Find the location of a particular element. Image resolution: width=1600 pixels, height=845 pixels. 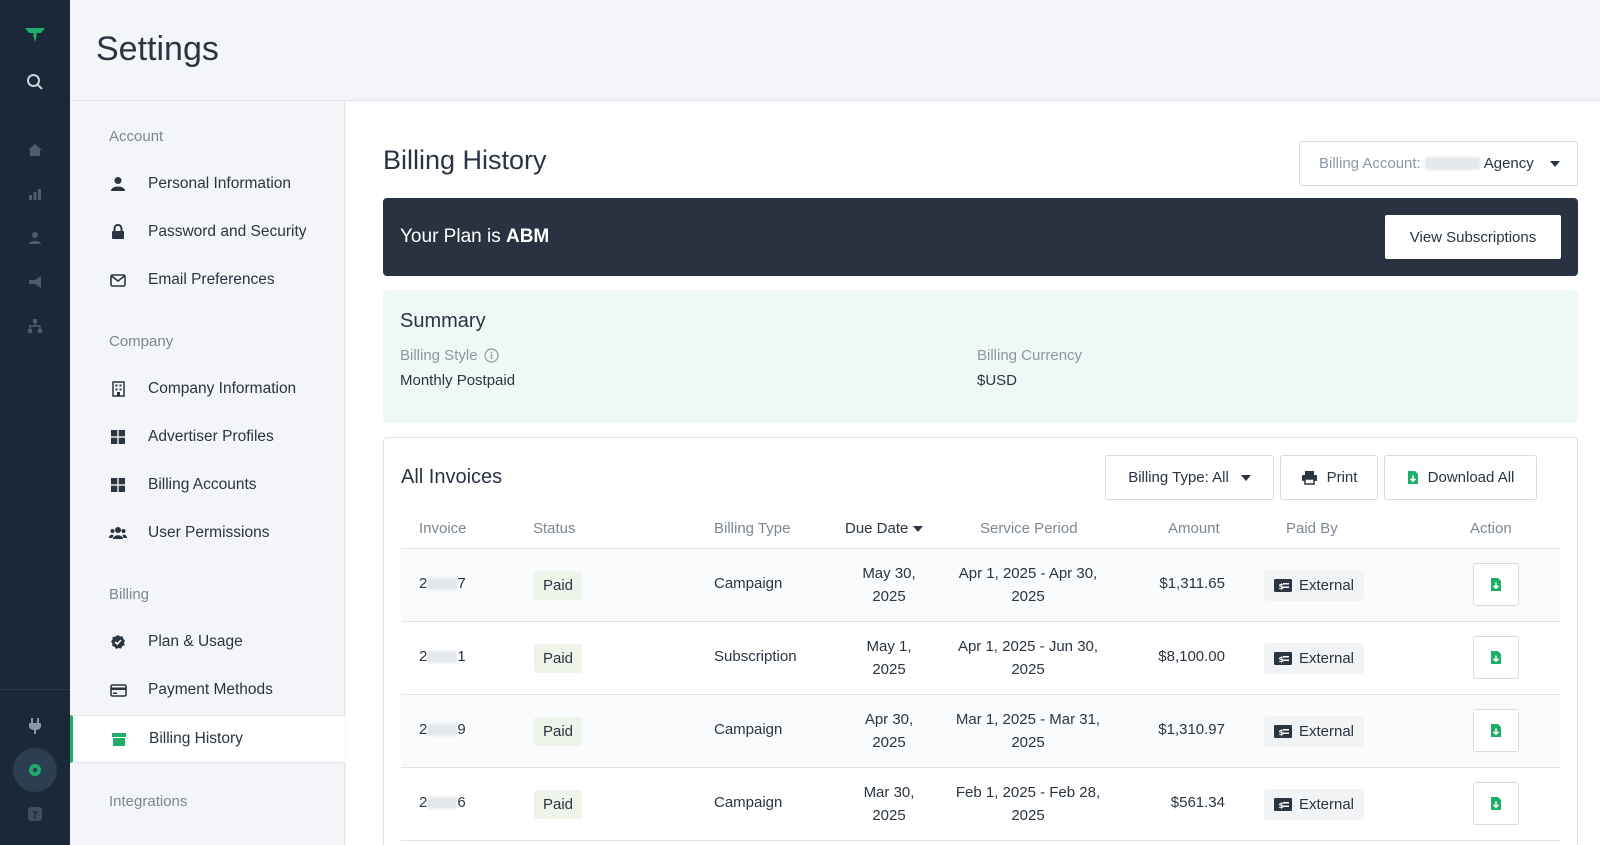

view-subscriptions-button: View Subscriptions is located at coordinates (1473, 237).